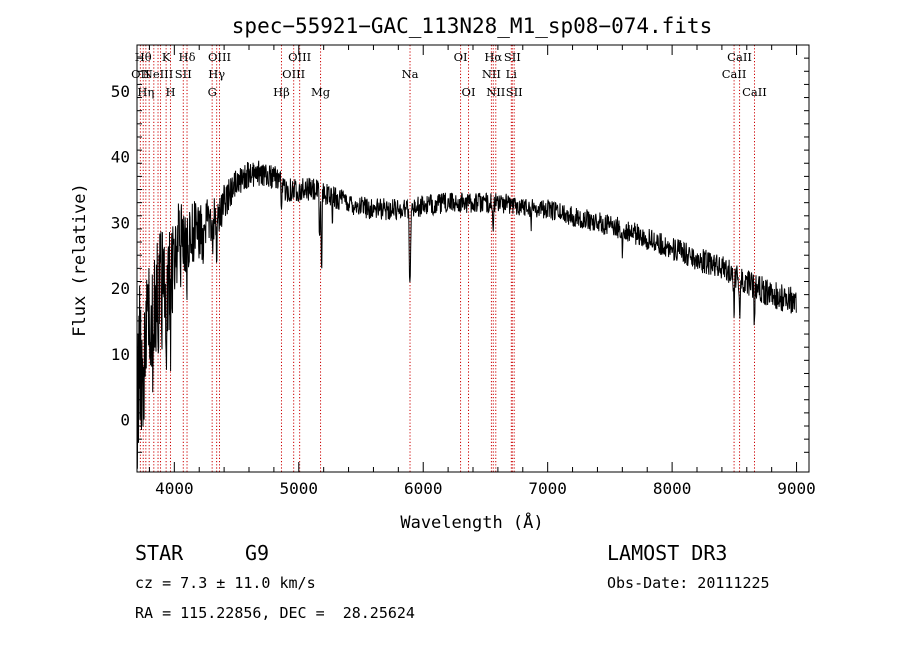 This screenshot has width=900, height=649. I want to click on object-class: STAR, so click(159, 553).